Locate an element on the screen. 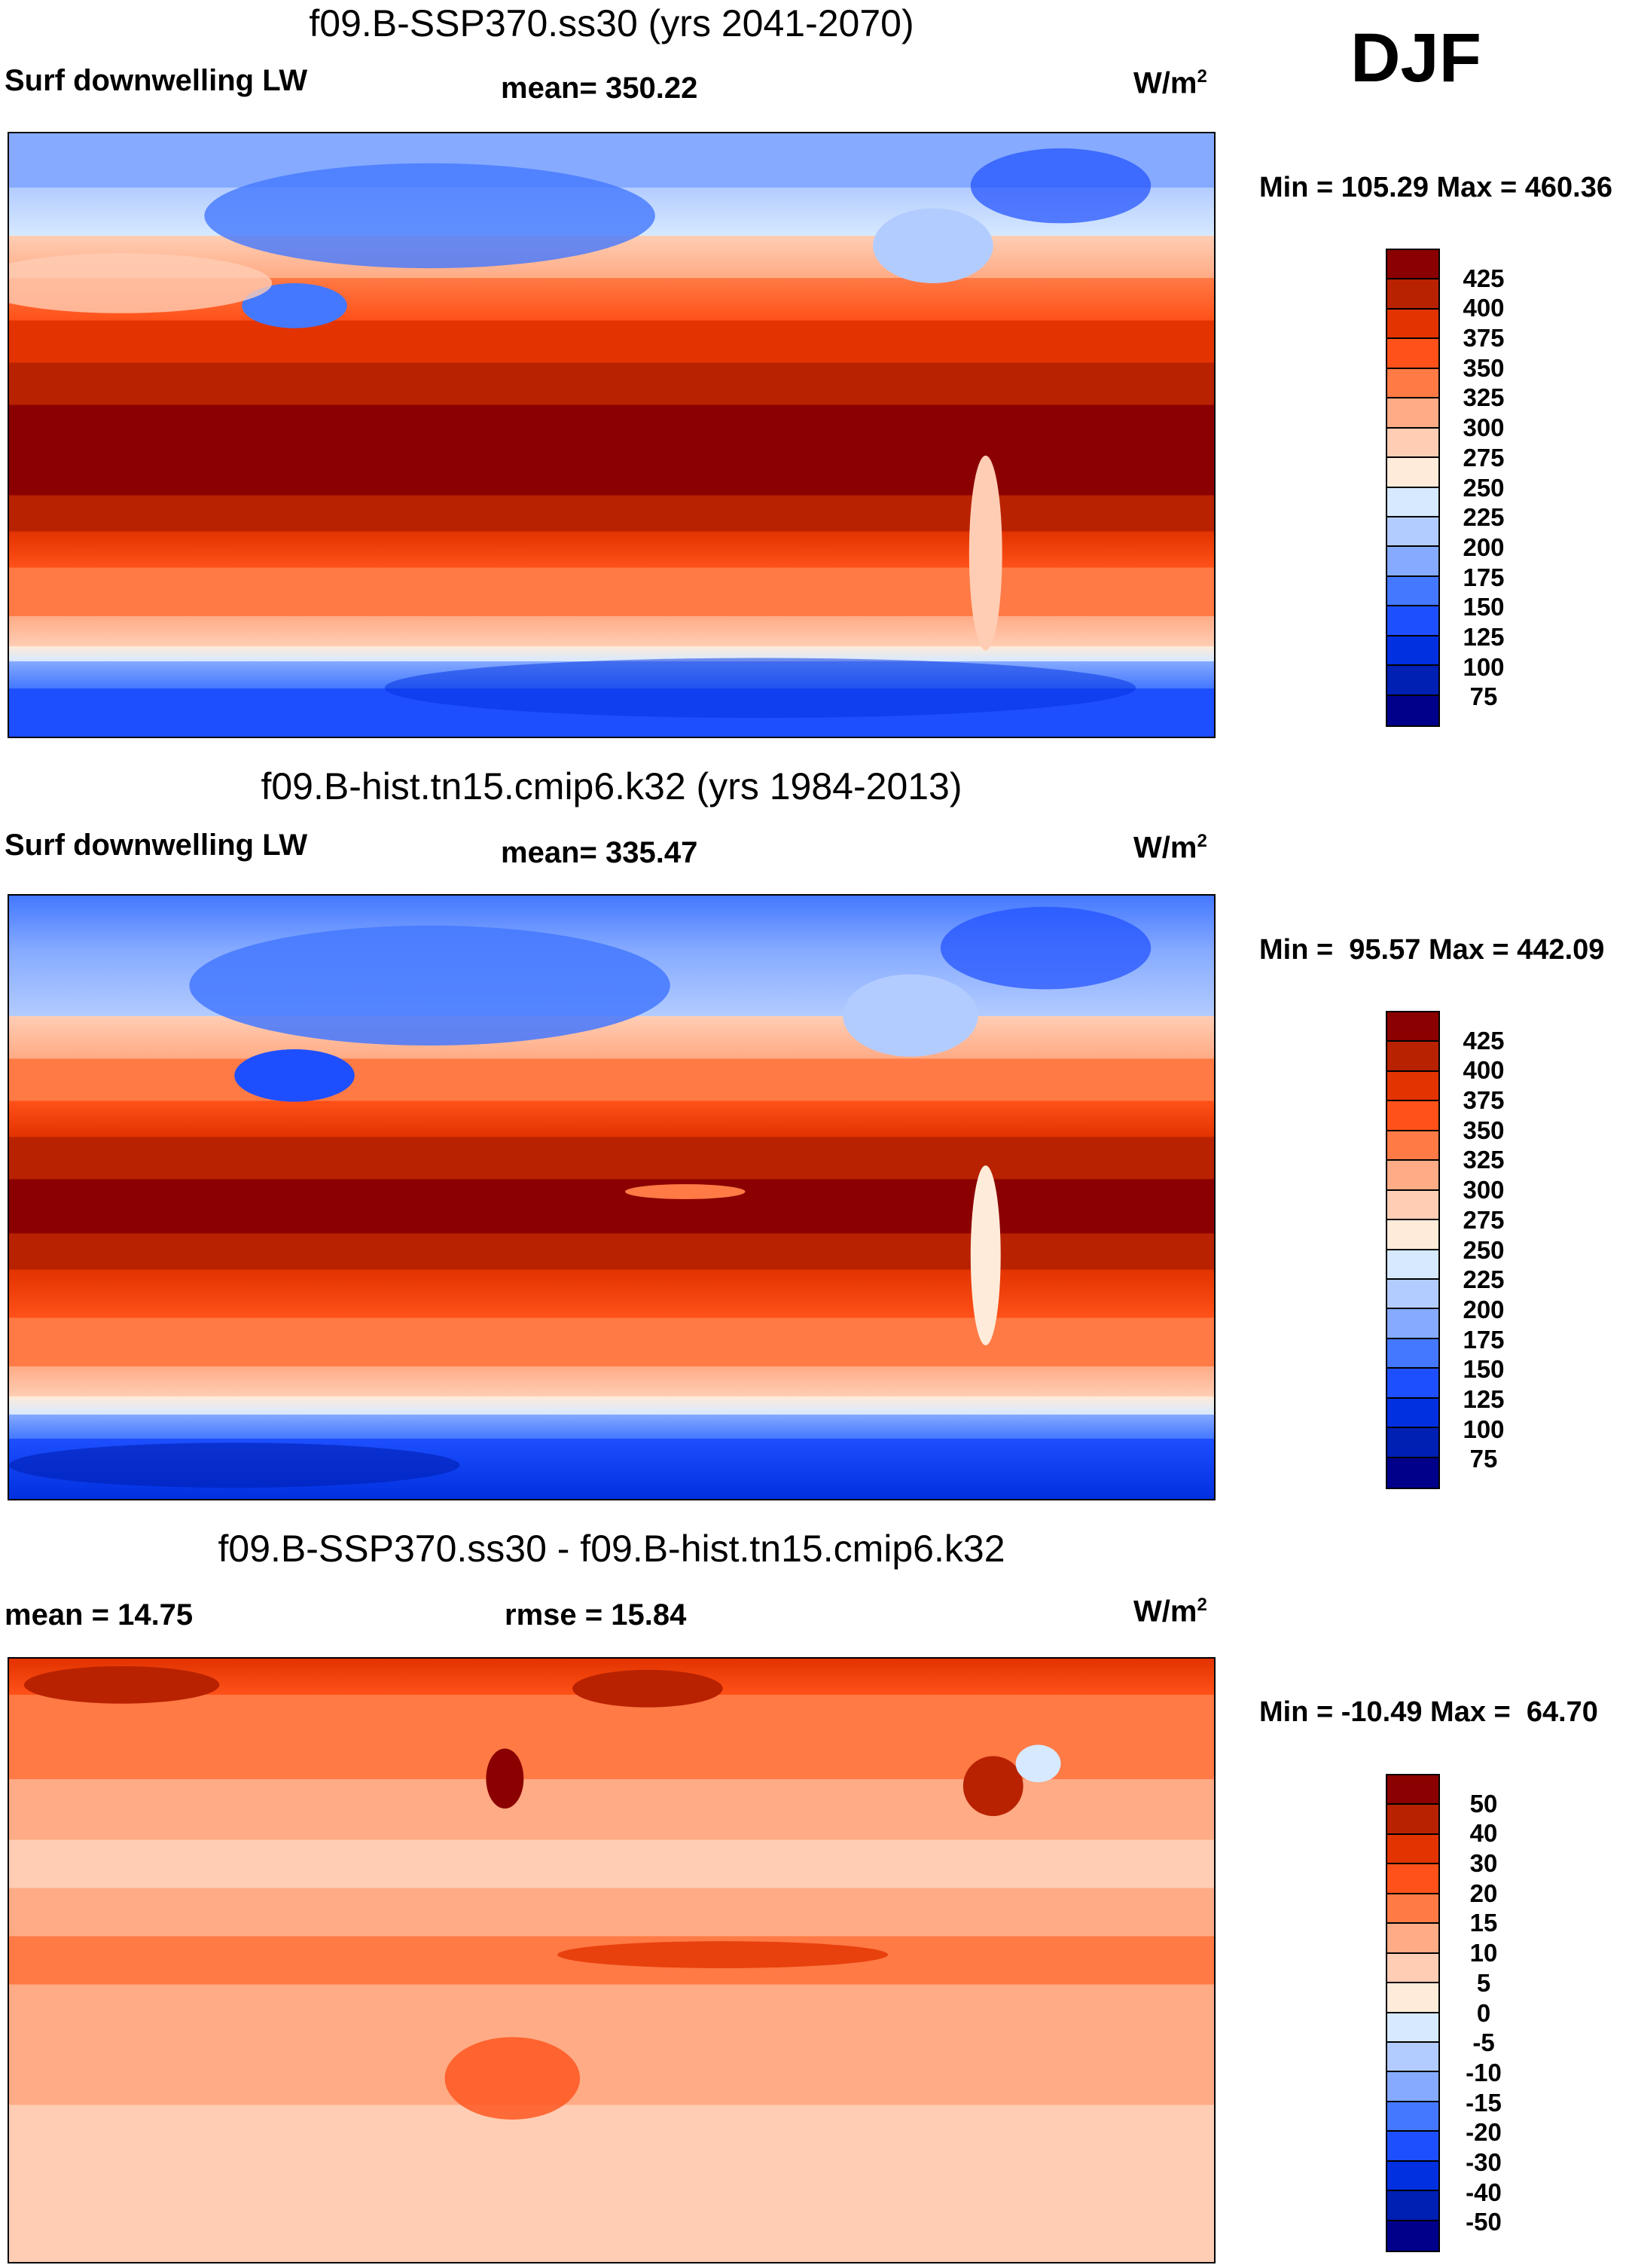 This screenshot has width=1632, height=2268. panel-2-units: W/m2 is located at coordinates (1170, 848).